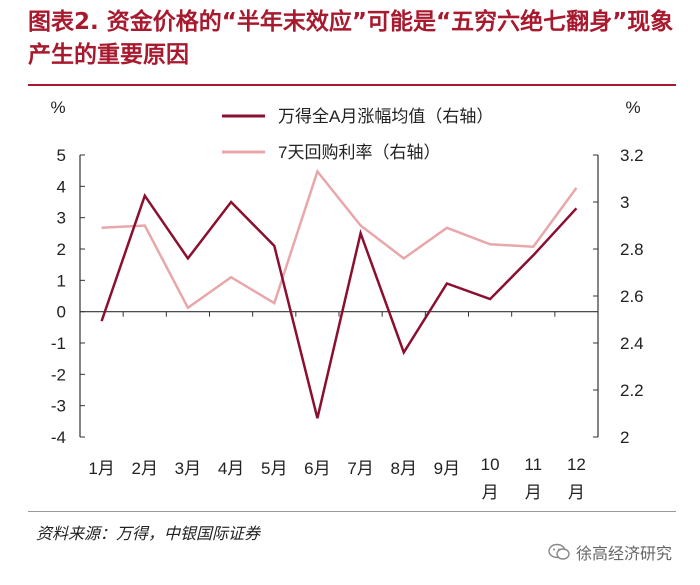 The image size is (700, 585). What do you see at coordinates (61, 155) in the screenshot?
I see `left-tick-label: 5` at bounding box center [61, 155].